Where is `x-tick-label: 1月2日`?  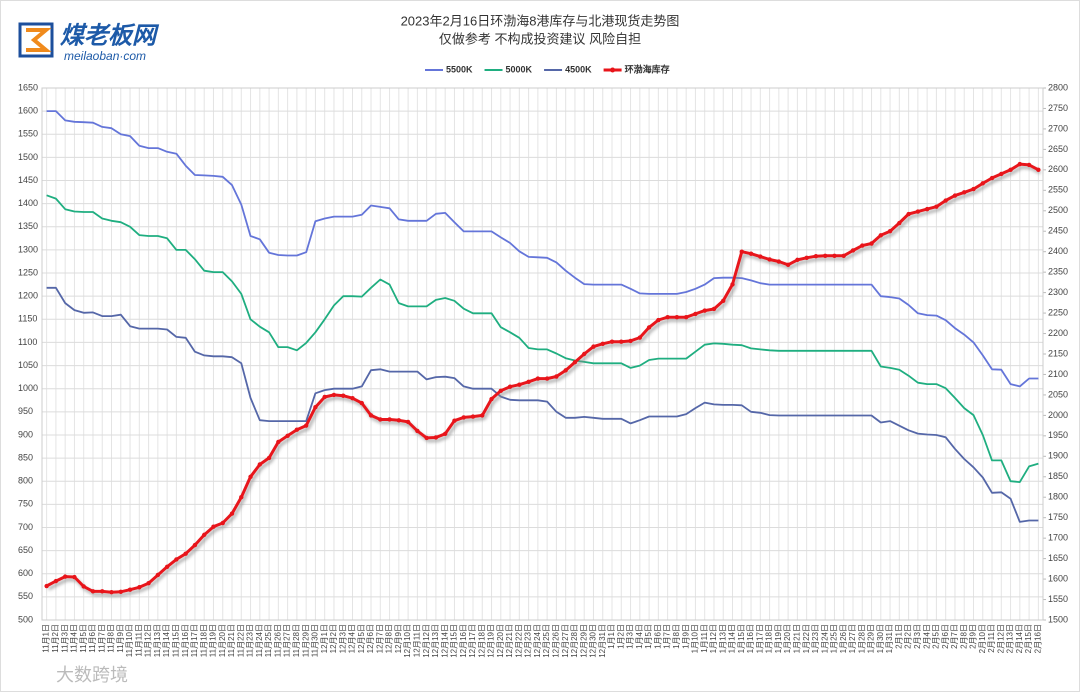
x-tick-label: 1月2日 is located at coordinates (620, 636).